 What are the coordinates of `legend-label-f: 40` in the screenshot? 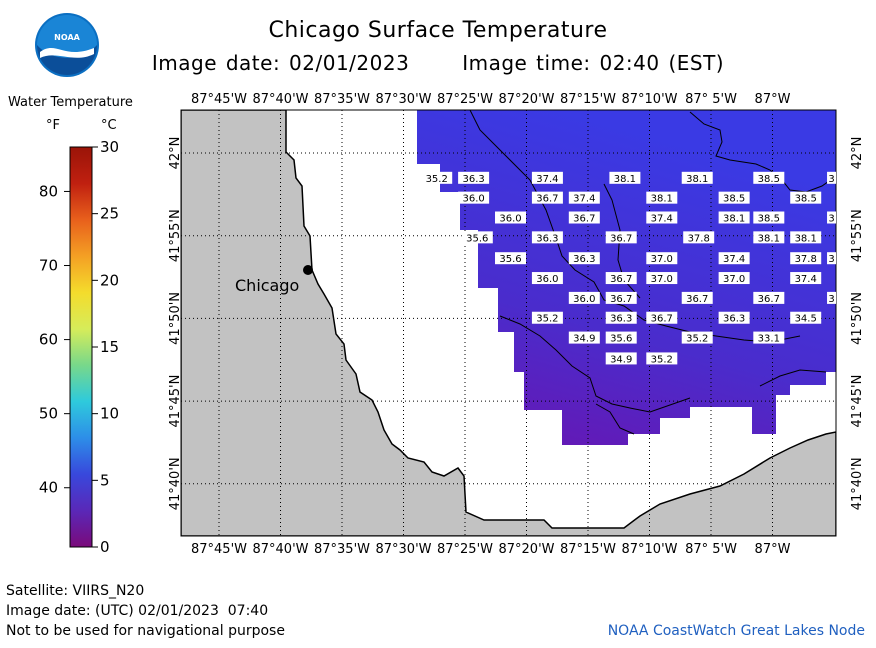 It's located at (48, 488).